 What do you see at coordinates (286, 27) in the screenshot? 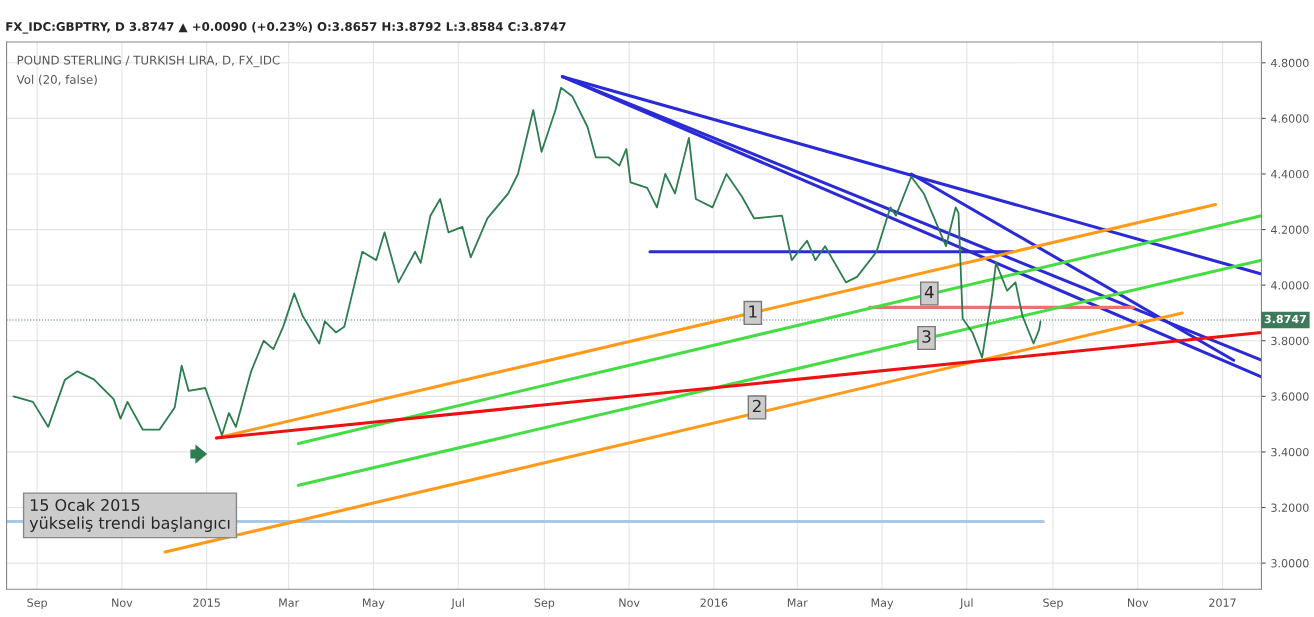
I see `chart-title: FX_IDC:GBPTRY, D 3.8747 ▲ +0.0090 (+0.23%) O:3.8657 H:3.8792 L:3.8584 C:3.8747` at bounding box center [286, 27].